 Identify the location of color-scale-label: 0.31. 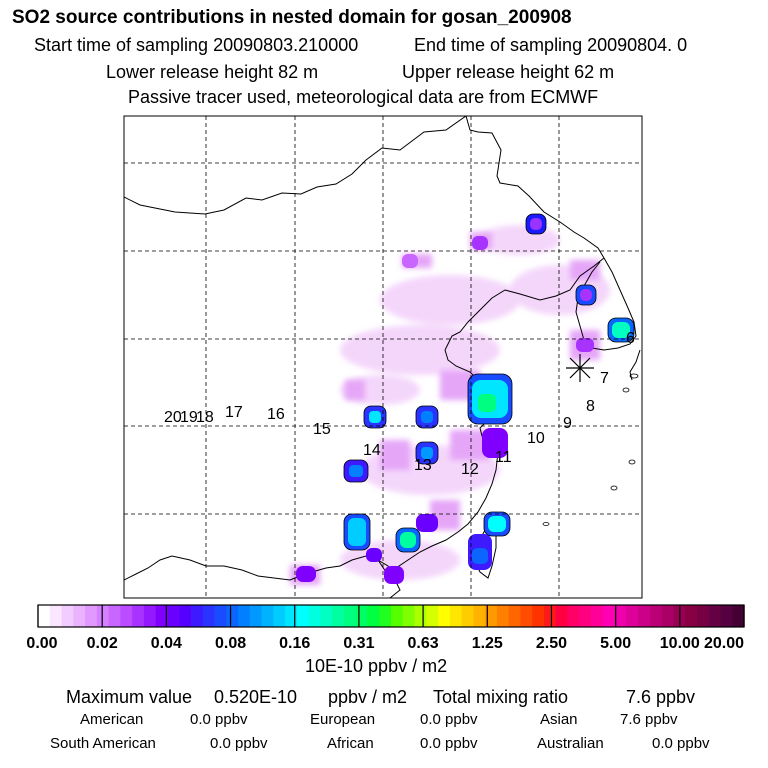
(358, 643).